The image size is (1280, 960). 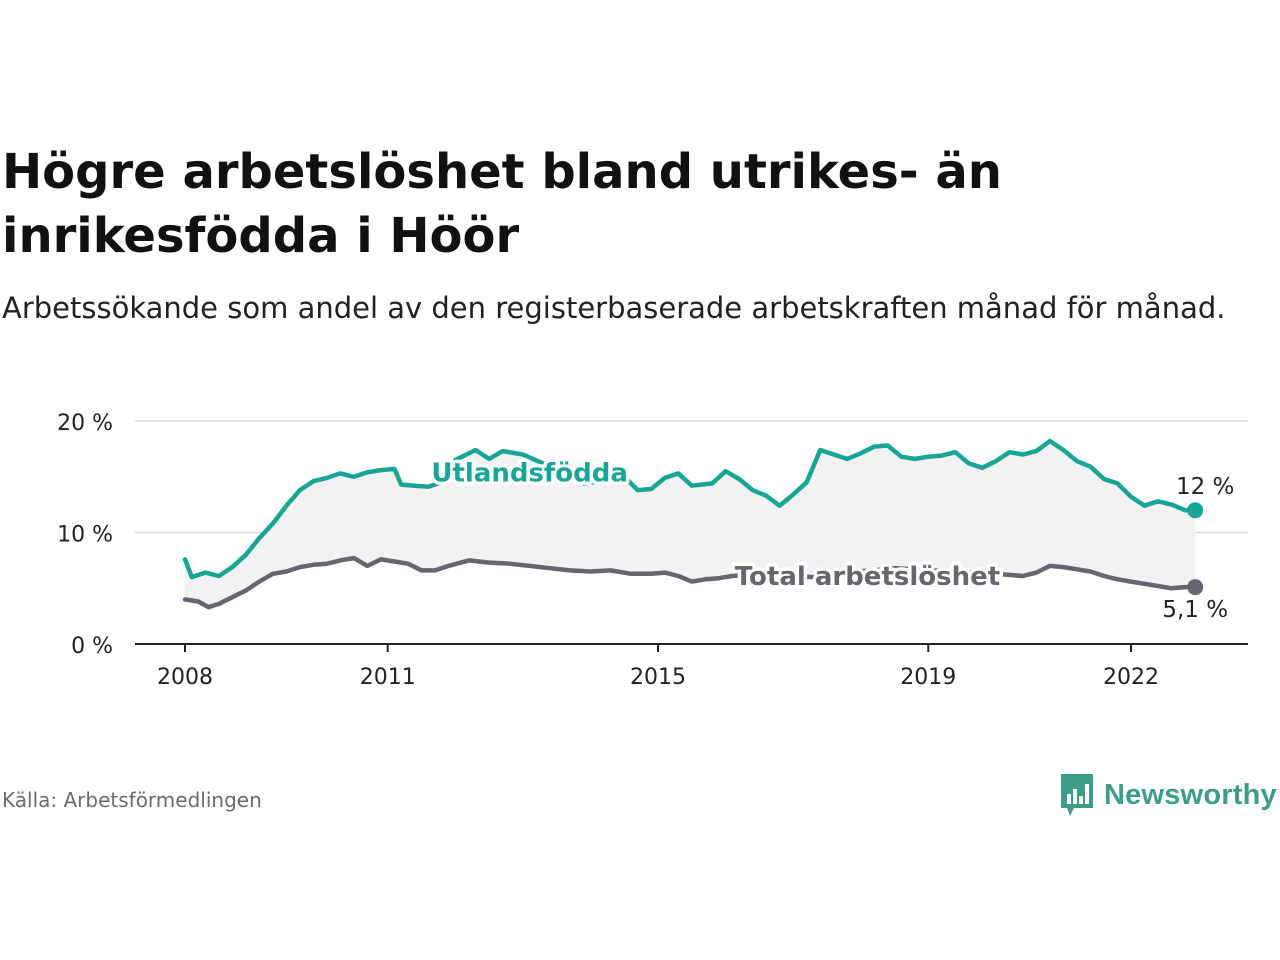 I want to click on axes, so click(x=691, y=647).